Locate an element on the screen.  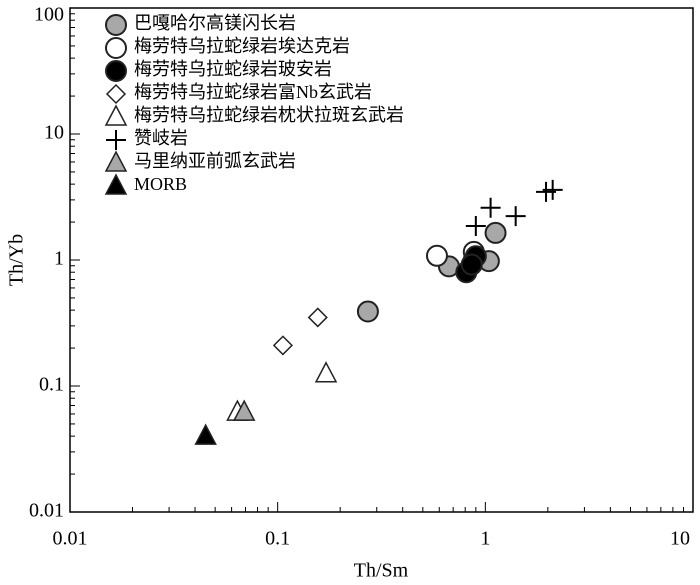
legend-label: 梅劳特乌拉蛇绿岩富Nb玄武岩 is located at coordinates (253, 92).